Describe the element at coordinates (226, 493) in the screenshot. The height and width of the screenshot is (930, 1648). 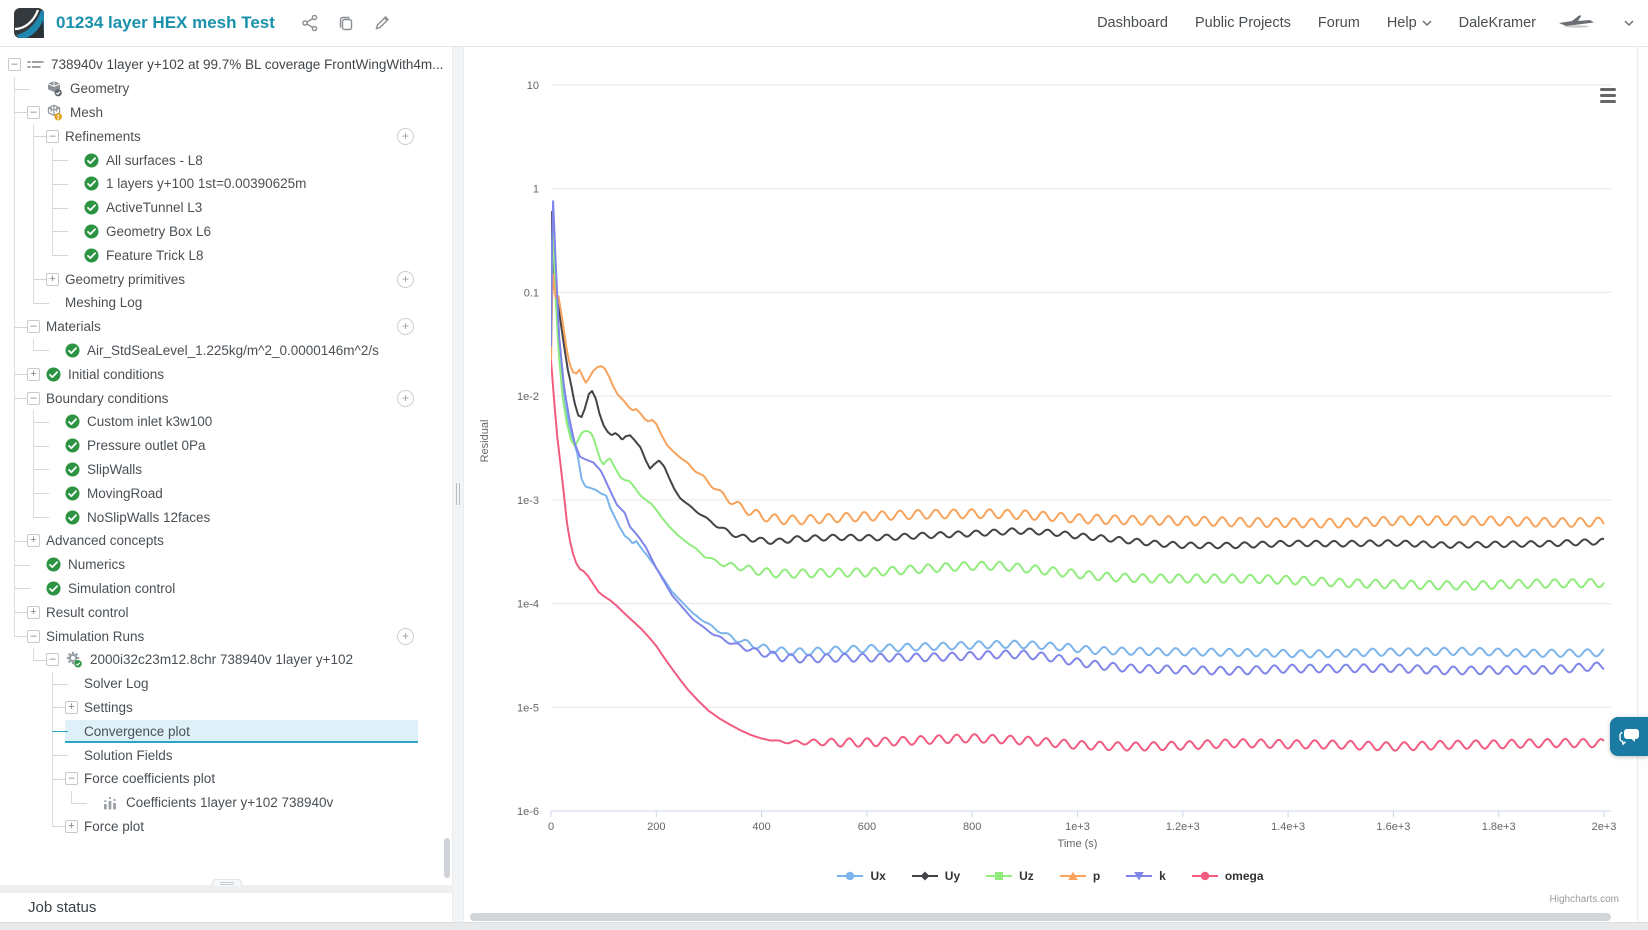
I see `tree-item-movingroad: MovingRoad` at that location.